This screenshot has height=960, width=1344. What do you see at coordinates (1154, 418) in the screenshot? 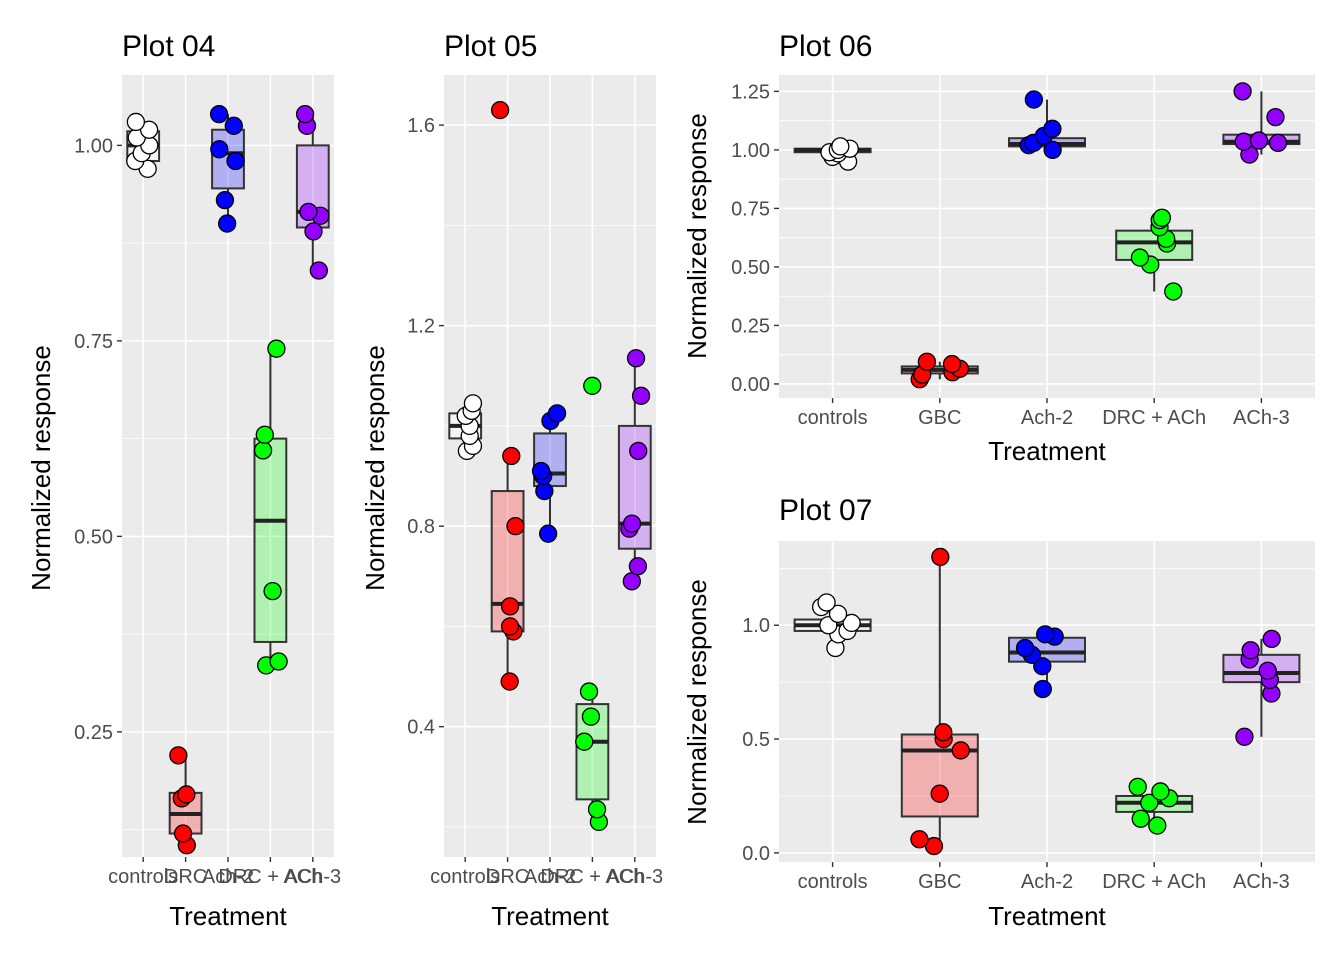
I see `plot-06-x-tick-label: DRC + ACh` at bounding box center [1154, 418].